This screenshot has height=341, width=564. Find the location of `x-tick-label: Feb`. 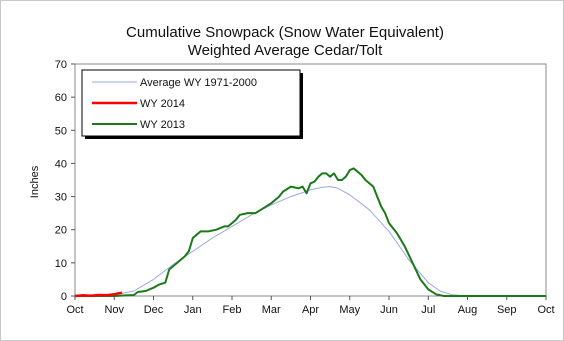

x-tick-label: Feb is located at coordinates (232, 310).